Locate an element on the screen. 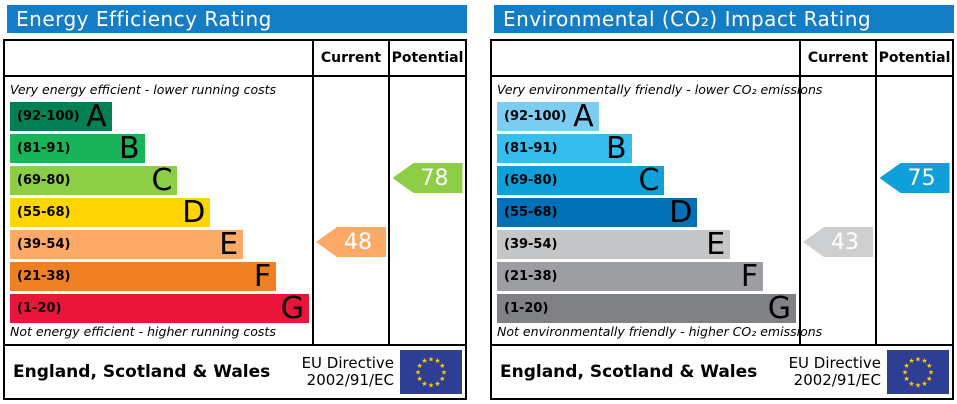 The width and height of the screenshot is (957, 404). potential-rating-value: 75 is located at coordinates (921, 178).